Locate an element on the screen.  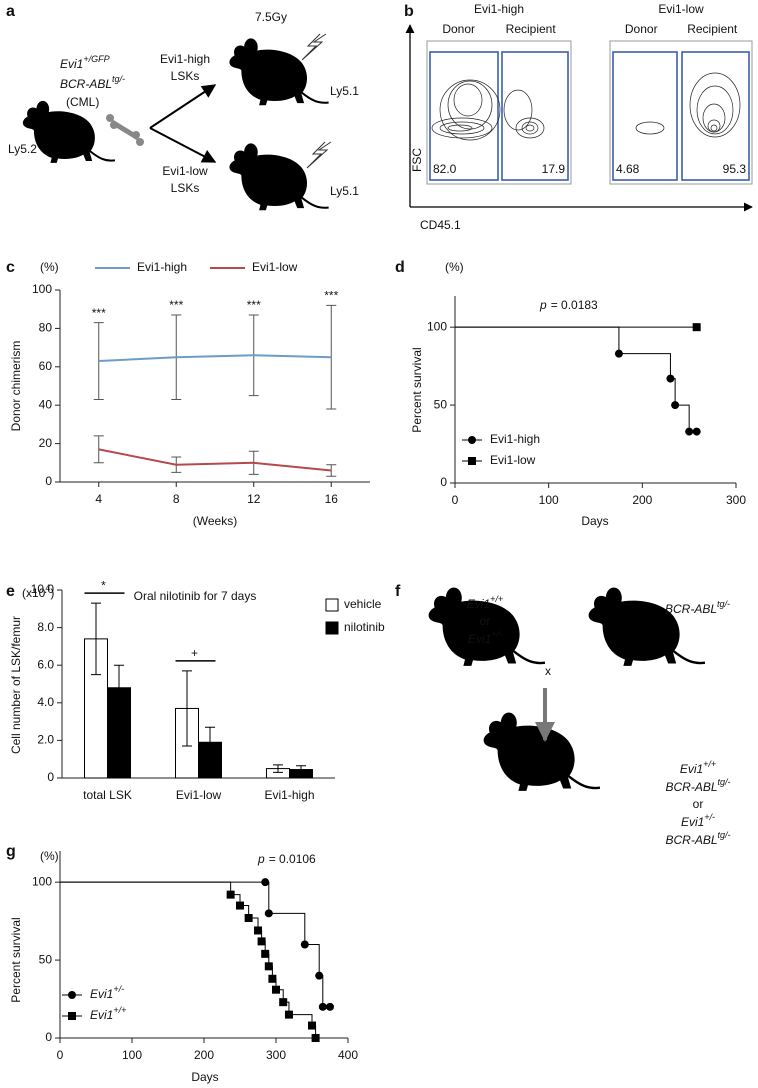
x-axis-label: Days is located at coordinates (594, 521).